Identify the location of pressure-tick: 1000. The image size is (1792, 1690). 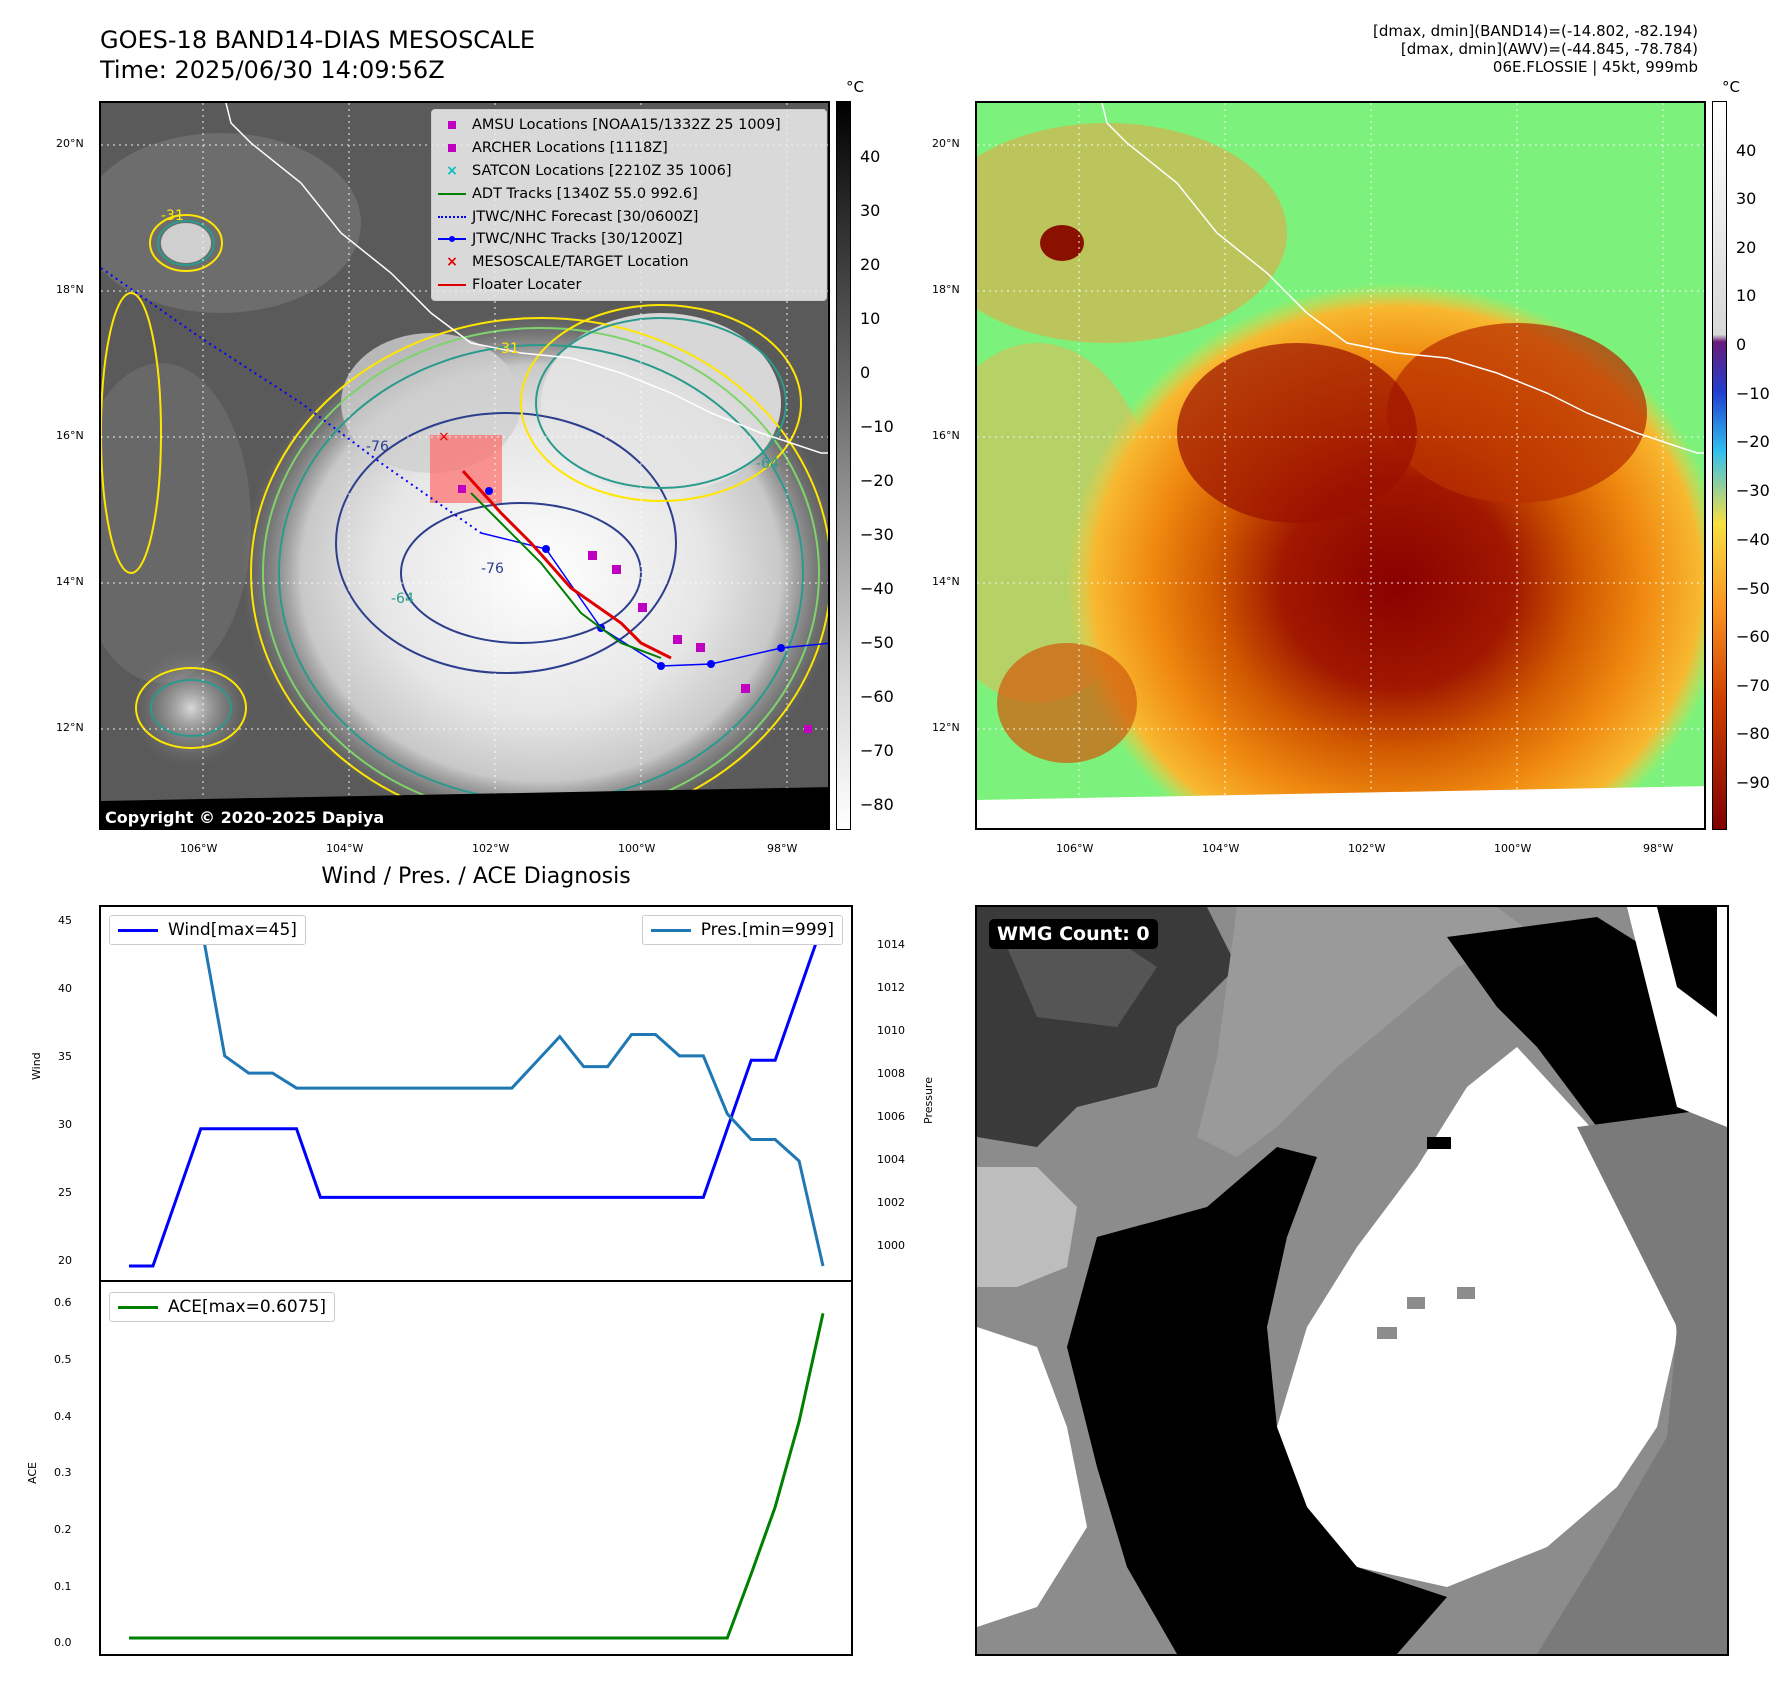
(891, 1245).